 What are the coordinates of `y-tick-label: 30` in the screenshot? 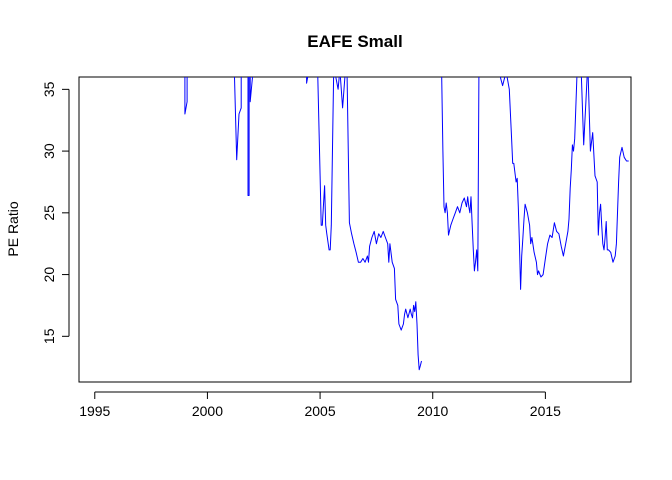 It's located at (49, 151).